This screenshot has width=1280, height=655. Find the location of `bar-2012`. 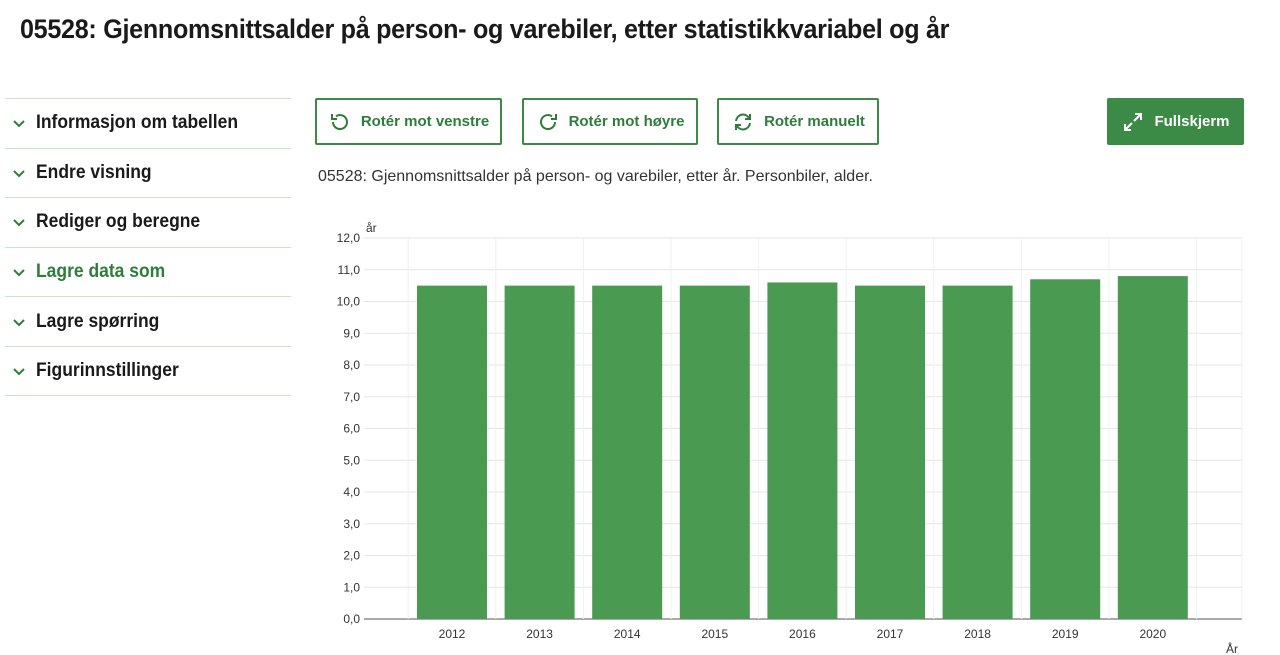

bar-2012 is located at coordinates (452, 452).